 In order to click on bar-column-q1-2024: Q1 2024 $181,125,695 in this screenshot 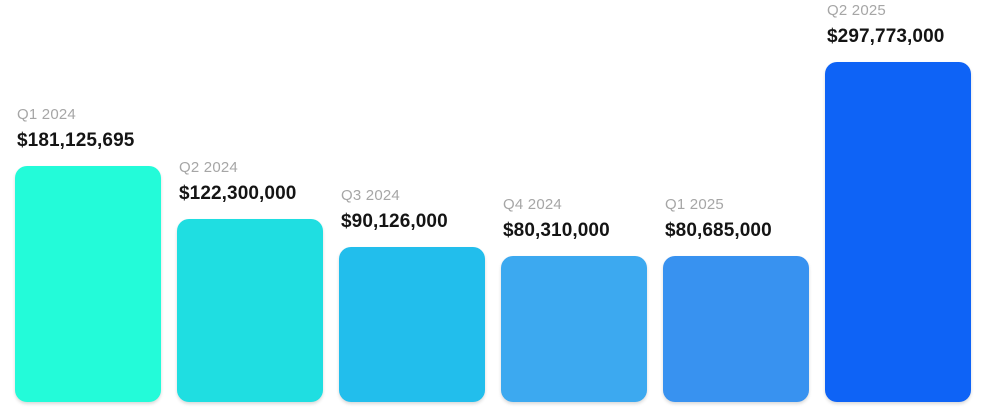, I will do `click(88, 253)`.